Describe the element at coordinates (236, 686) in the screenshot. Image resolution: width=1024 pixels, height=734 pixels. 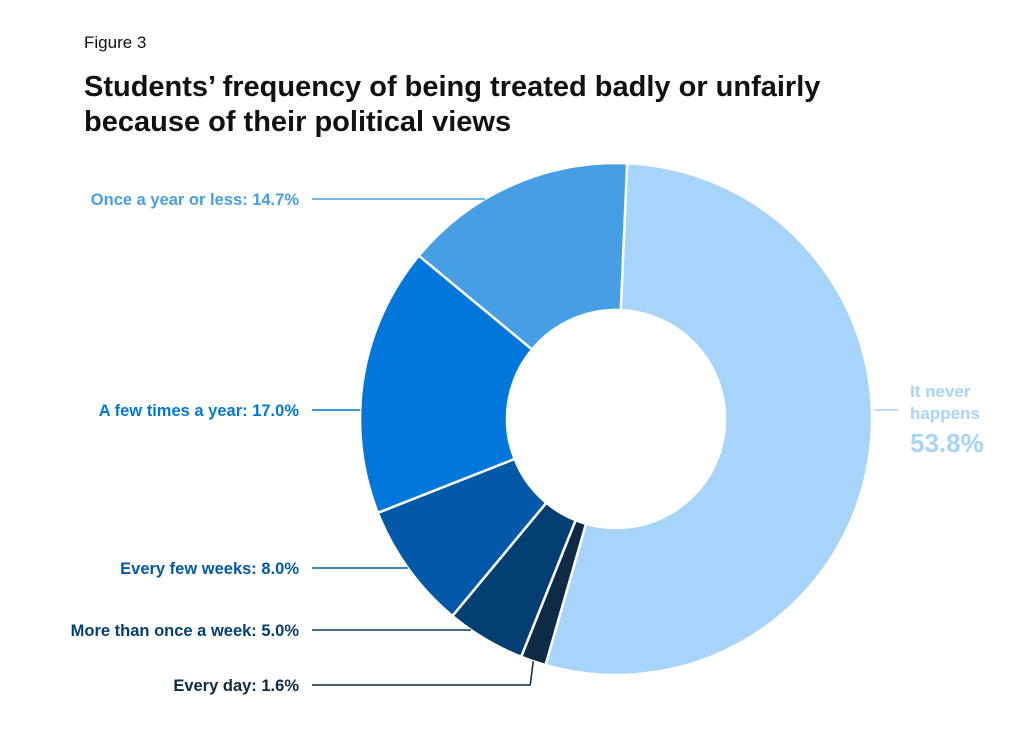
I see `label-every-day: Every day: 1.6%` at that location.